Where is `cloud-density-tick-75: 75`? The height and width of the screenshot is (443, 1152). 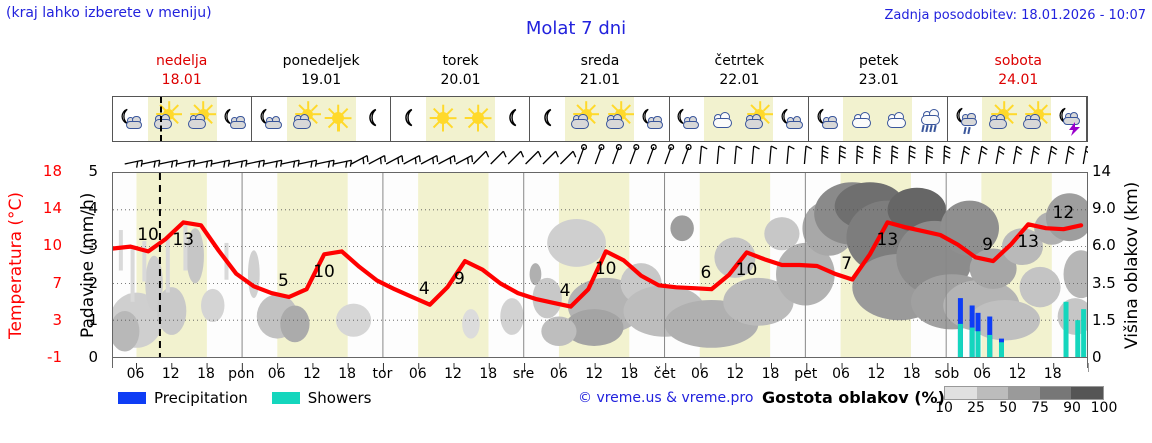
cloud-density-tick-75: 75 is located at coordinates (1040, 408).